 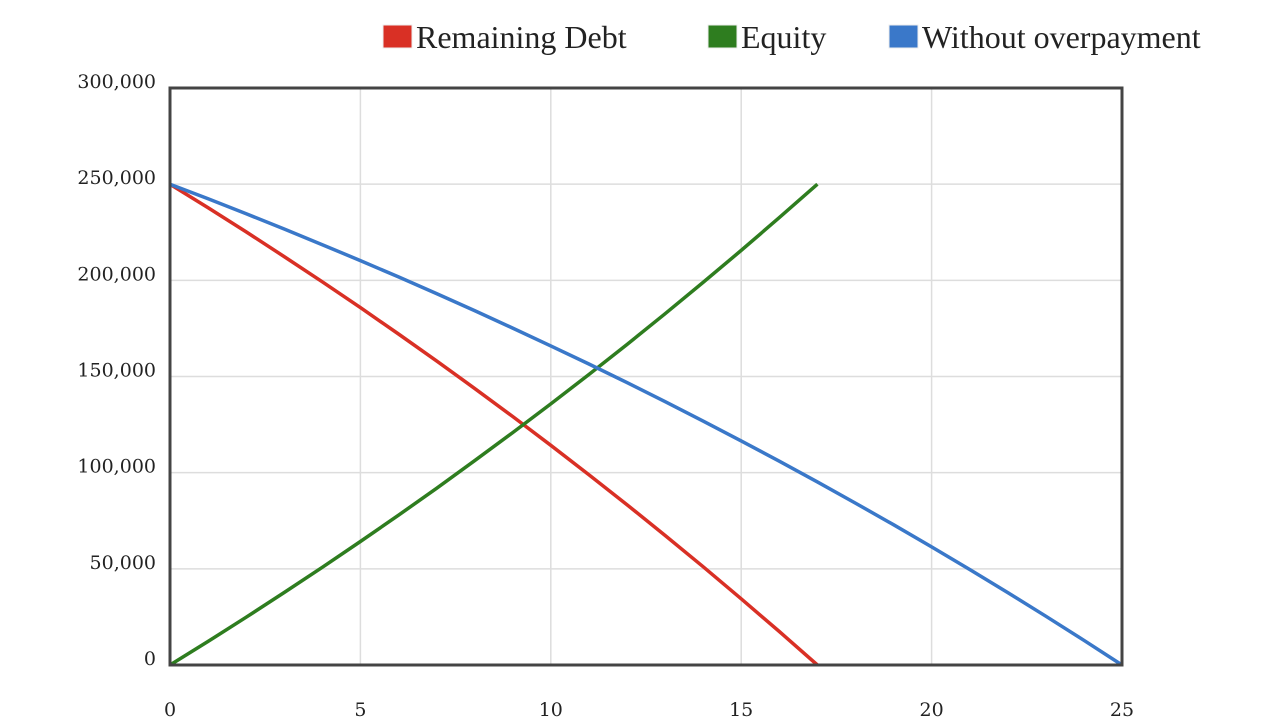 What do you see at coordinates (649, 710) in the screenshot?
I see `x-axis-ticks: 0 5 10 15 20 25` at bounding box center [649, 710].